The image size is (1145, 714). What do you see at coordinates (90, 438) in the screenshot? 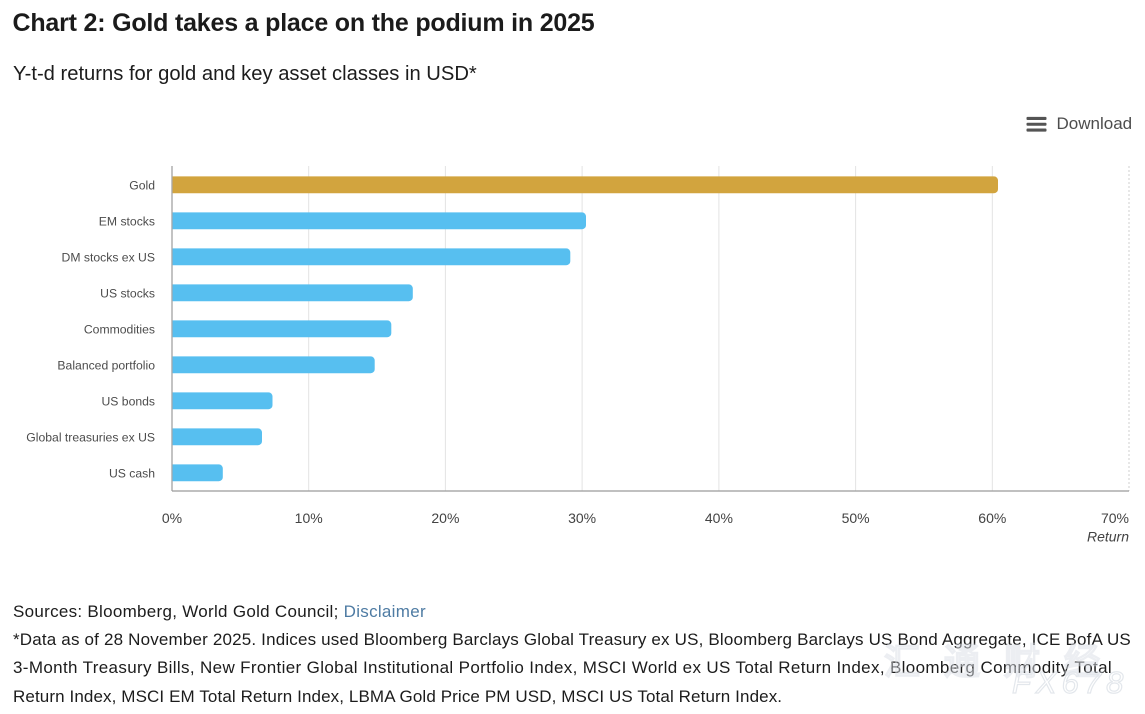
I see `svg-text: Global treasuries ex US` at bounding box center [90, 438].